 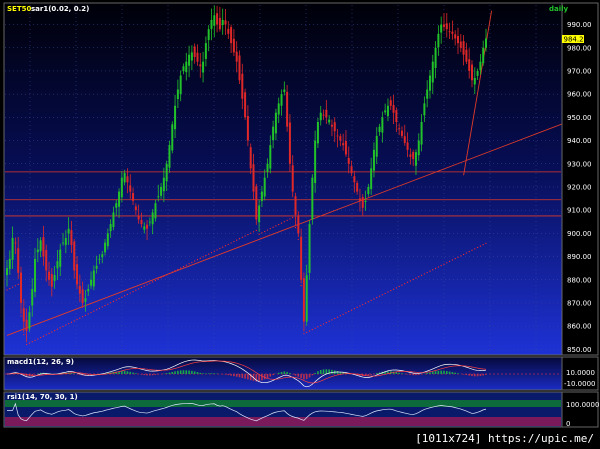 I want to click on y-tick-label: 940.00, so click(x=579, y=141).